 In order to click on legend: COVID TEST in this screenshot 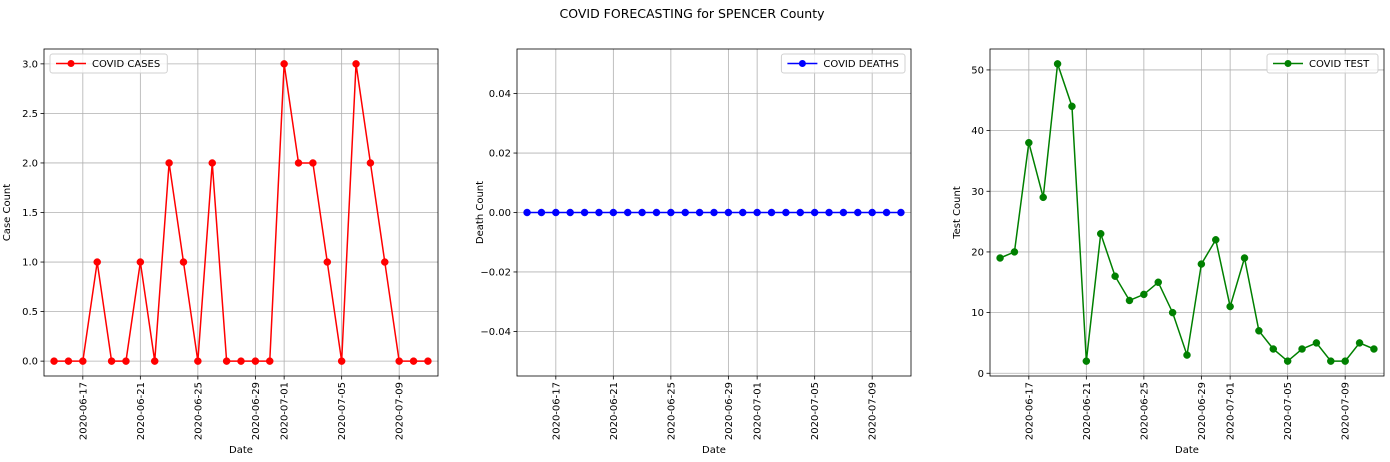, I will do `click(1322, 63)`.